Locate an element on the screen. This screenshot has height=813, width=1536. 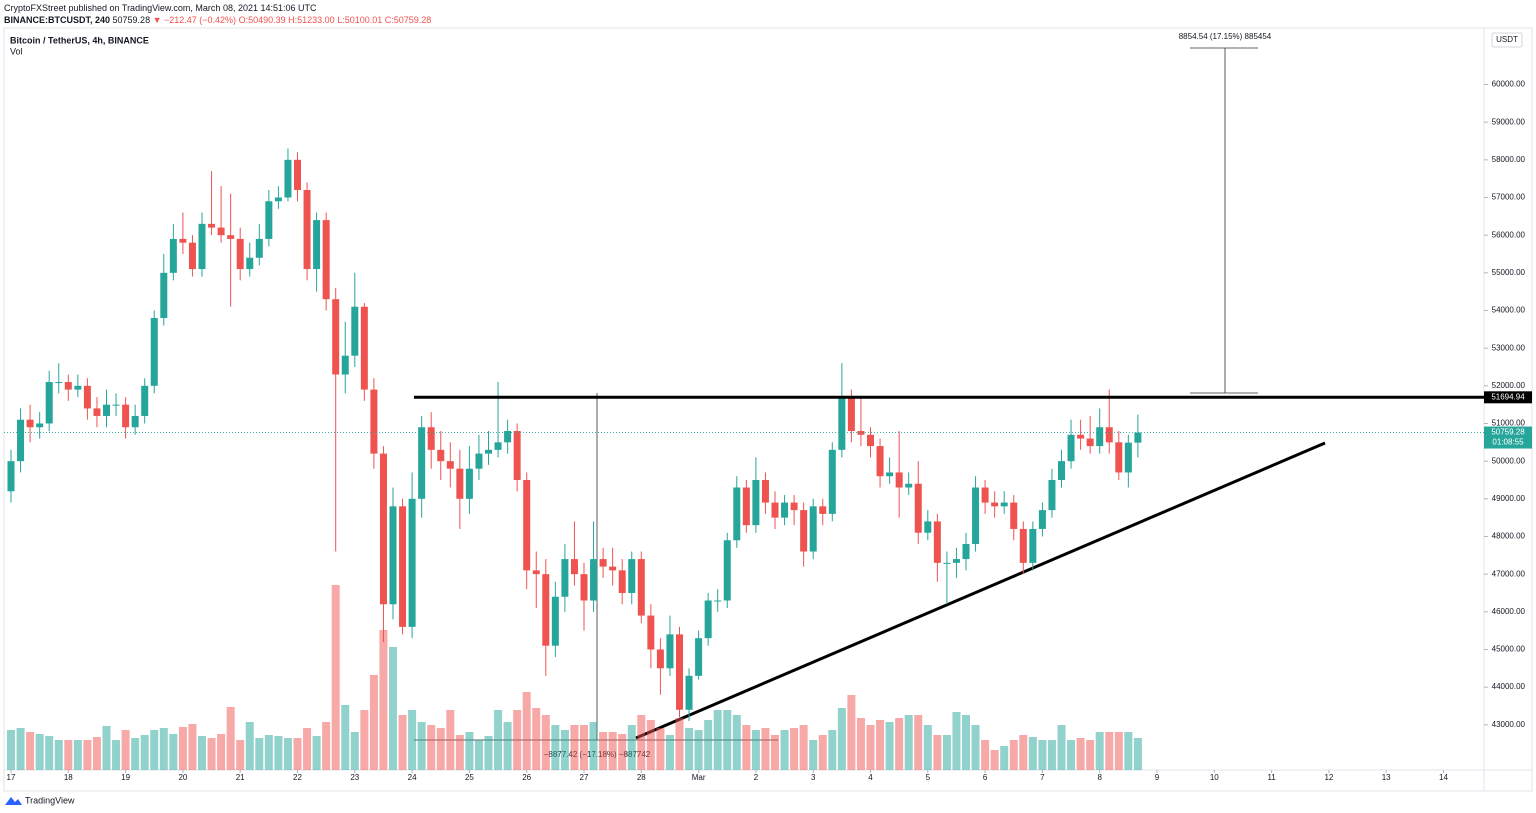
x-tick-label: 19 is located at coordinates (125, 777).